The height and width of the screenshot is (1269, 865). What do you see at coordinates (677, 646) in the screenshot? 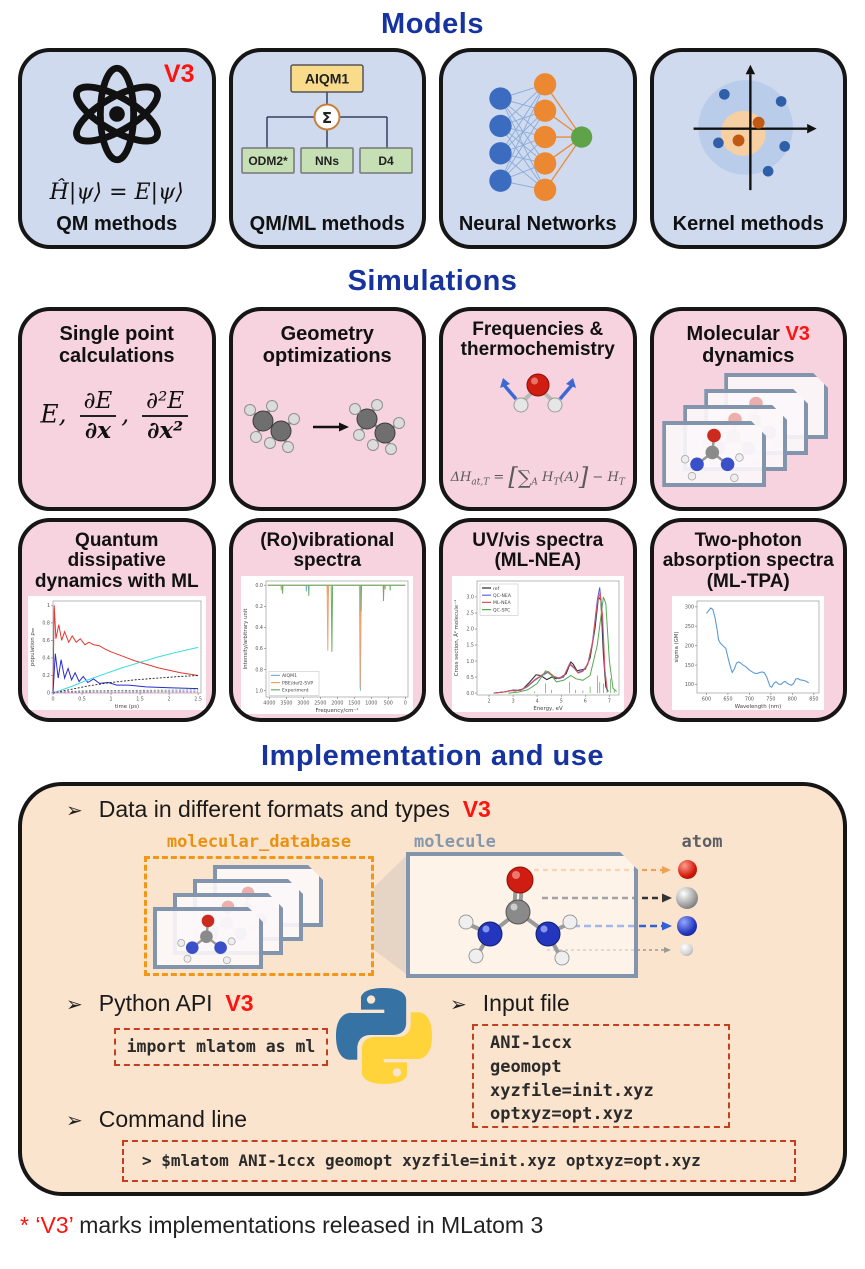
I see `svg-text: sigma (GM)` at bounding box center [677, 646].